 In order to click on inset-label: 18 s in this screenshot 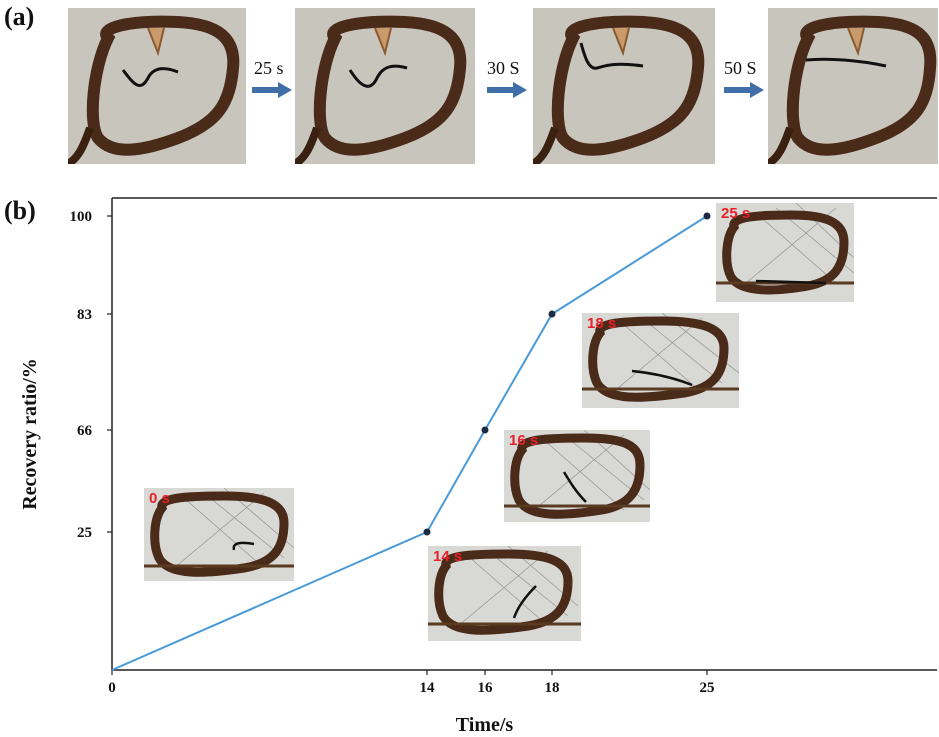, I will do `click(602, 323)`.